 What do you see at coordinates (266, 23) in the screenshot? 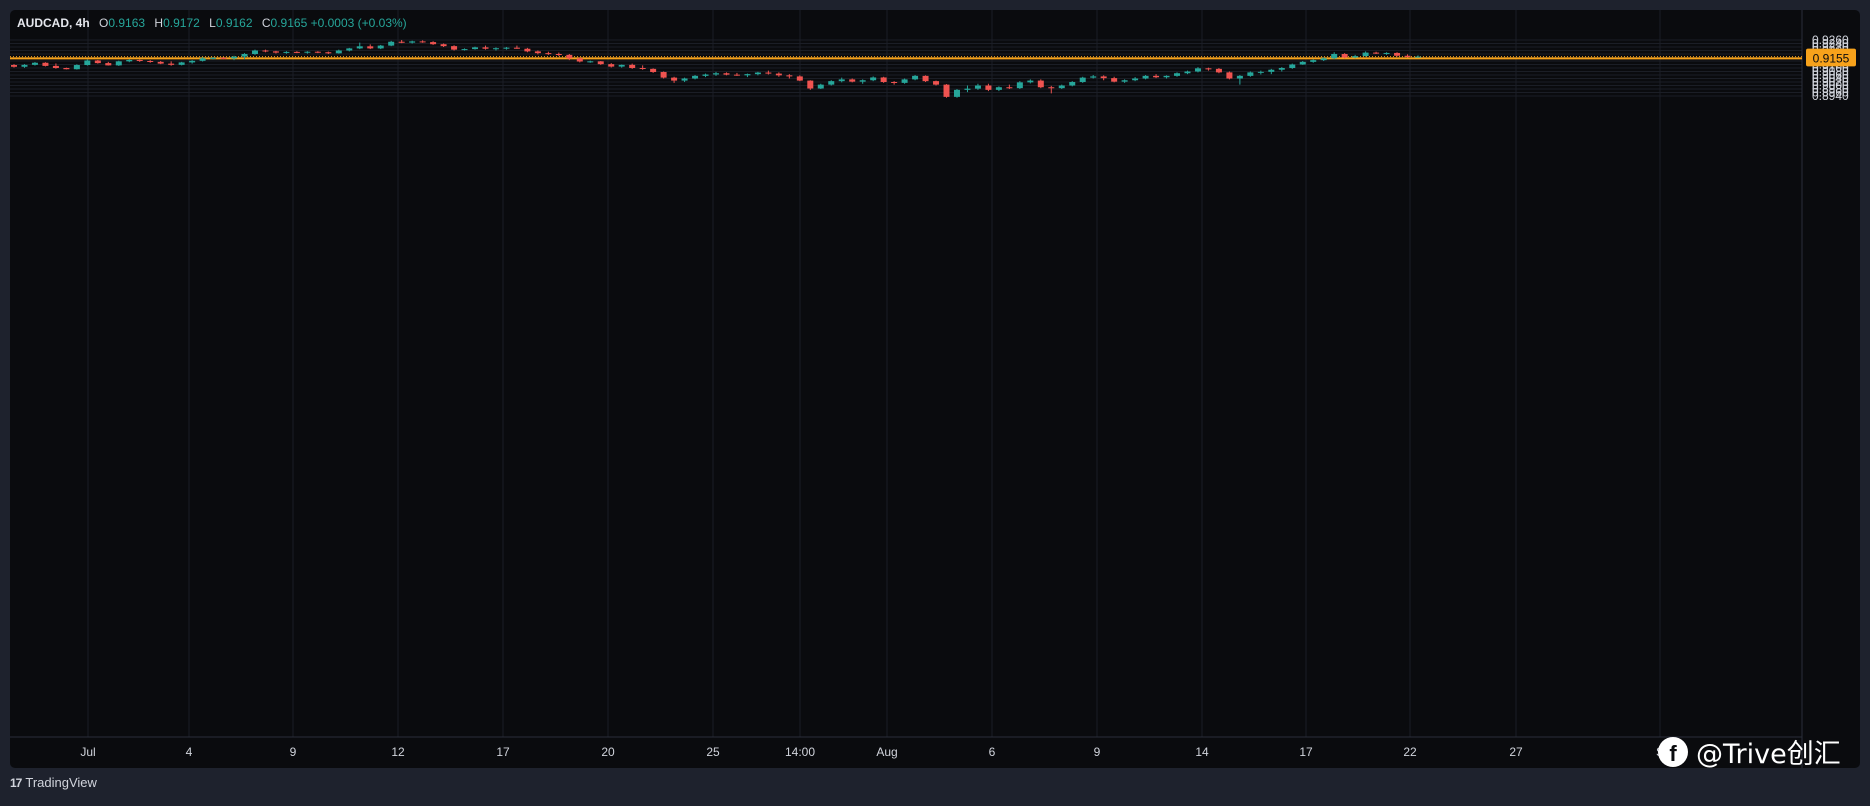
I see `close-label: C` at bounding box center [266, 23].